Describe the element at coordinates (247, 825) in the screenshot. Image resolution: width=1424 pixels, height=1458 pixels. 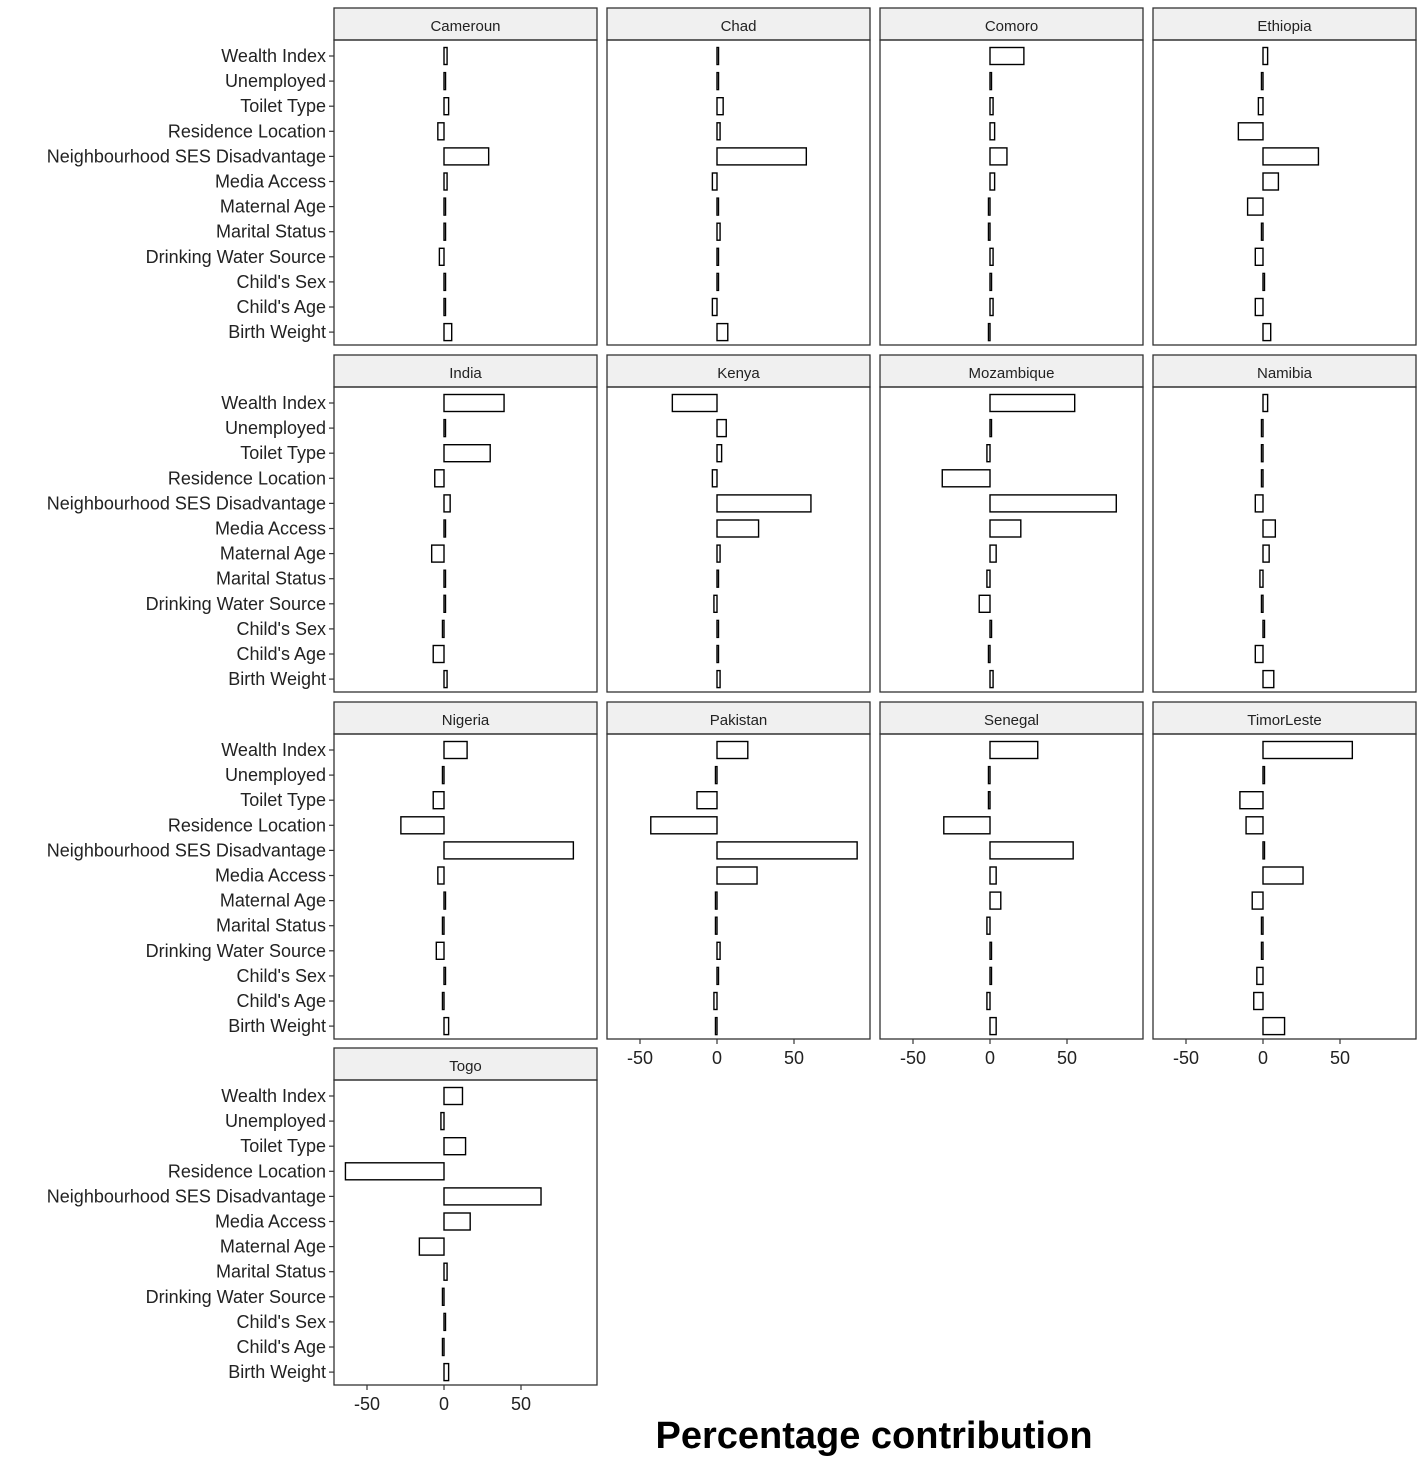
I see `y-tick-label: Residence Location` at that location.